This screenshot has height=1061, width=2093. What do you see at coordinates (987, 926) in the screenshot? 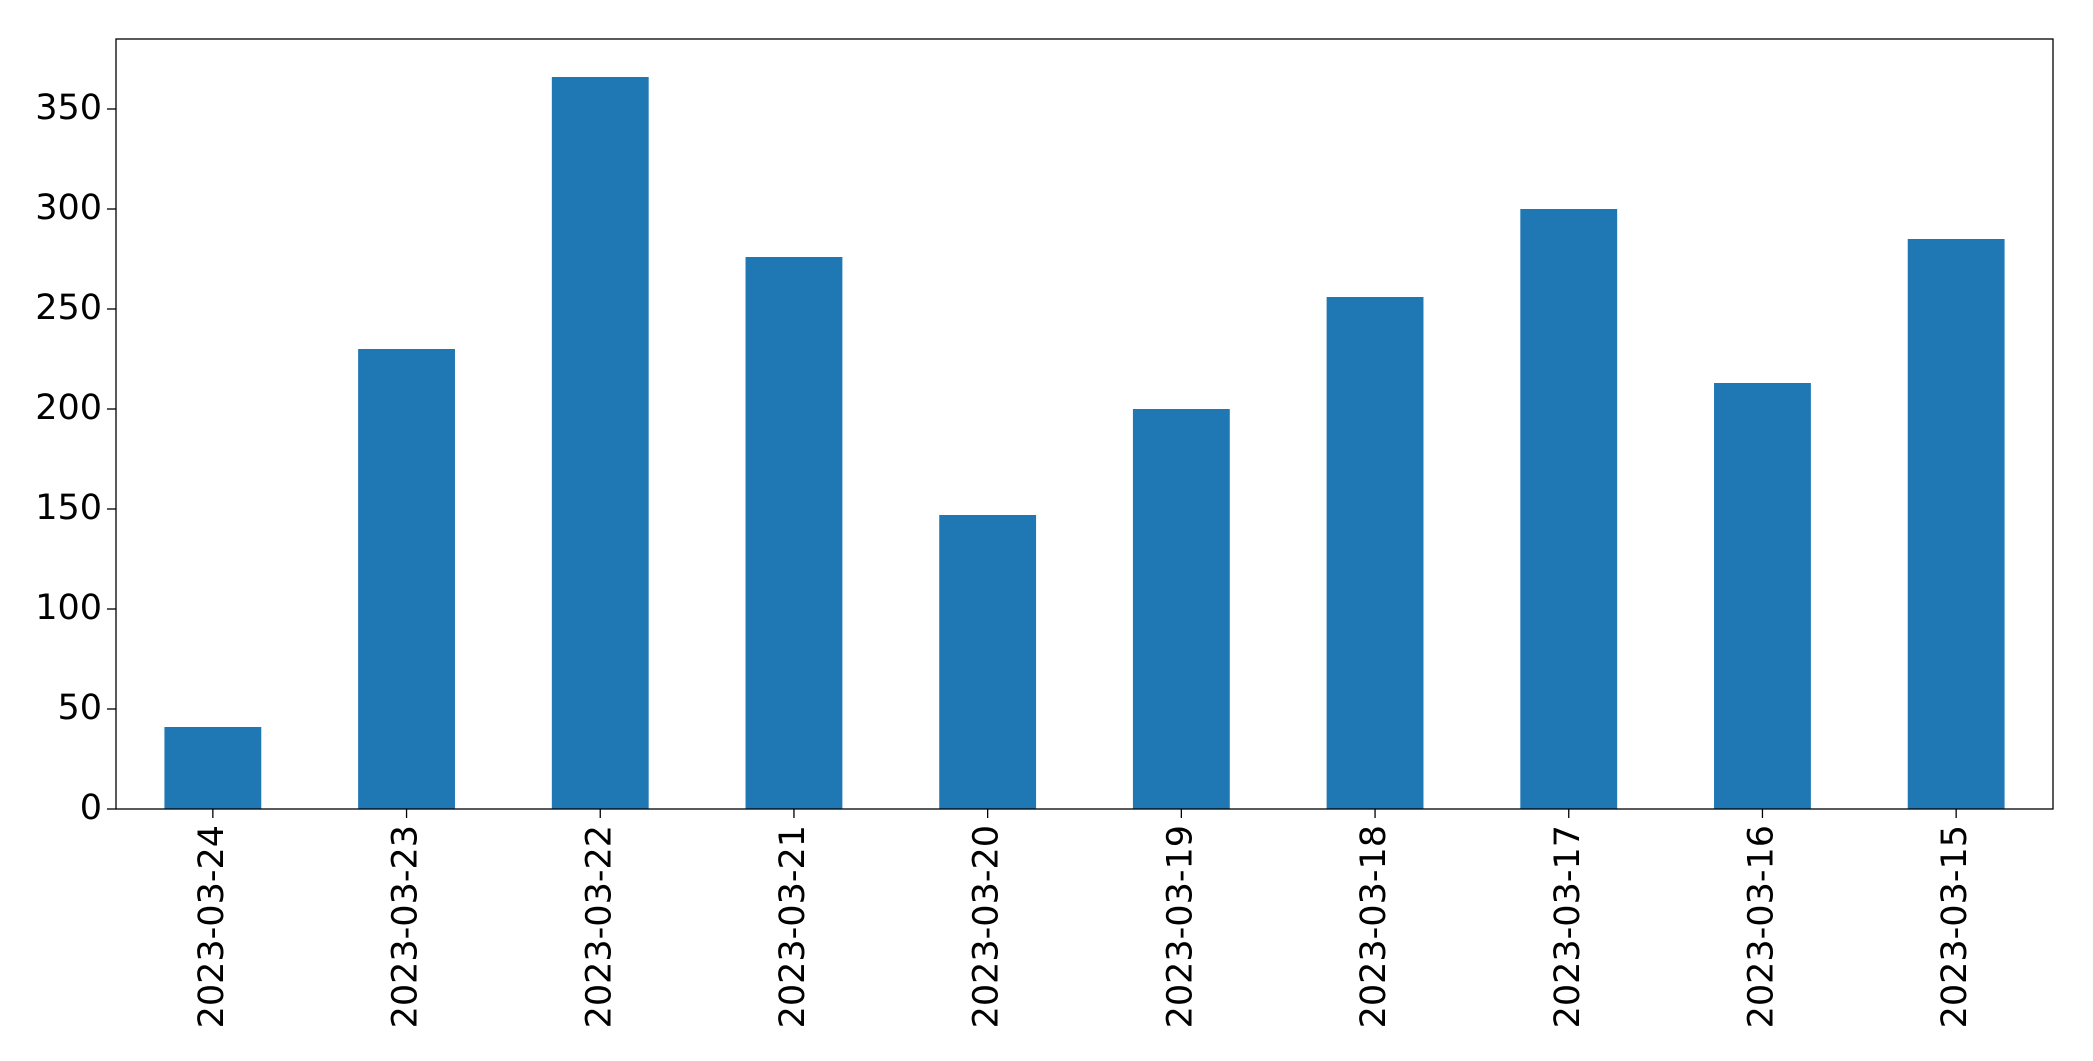
I see `x-tick-label: 2023-03-20` at bounding box center [987, 926].